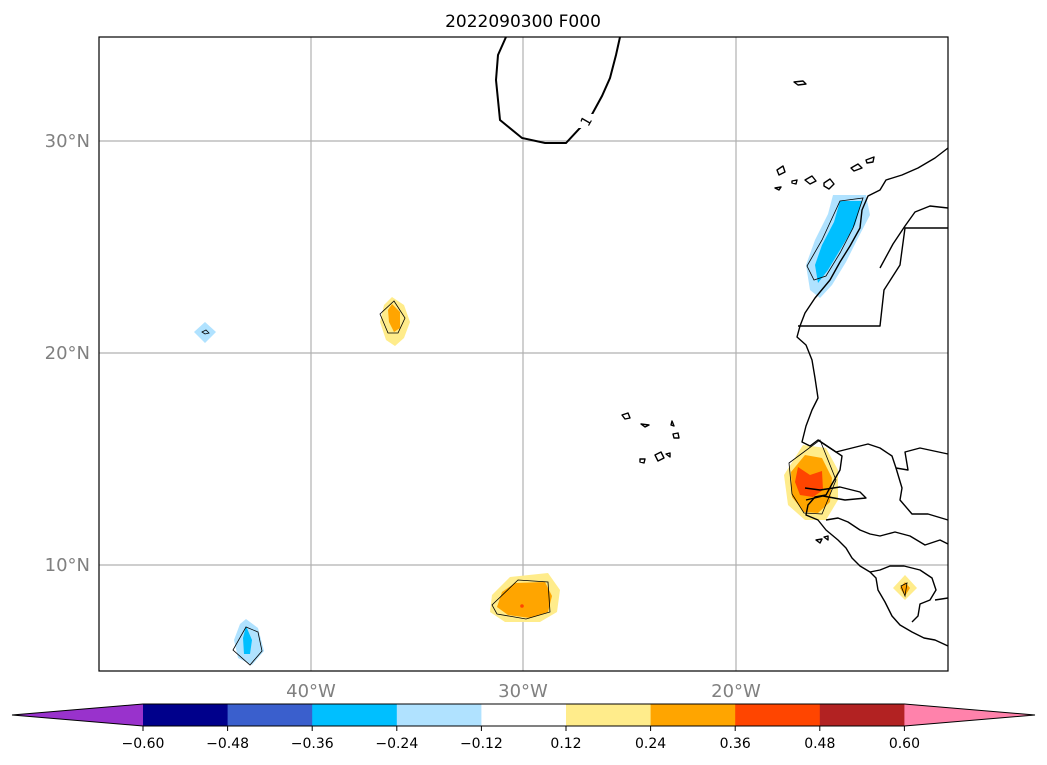  I want to click on plot-title: 2022090300 F000, so click(523, 22).